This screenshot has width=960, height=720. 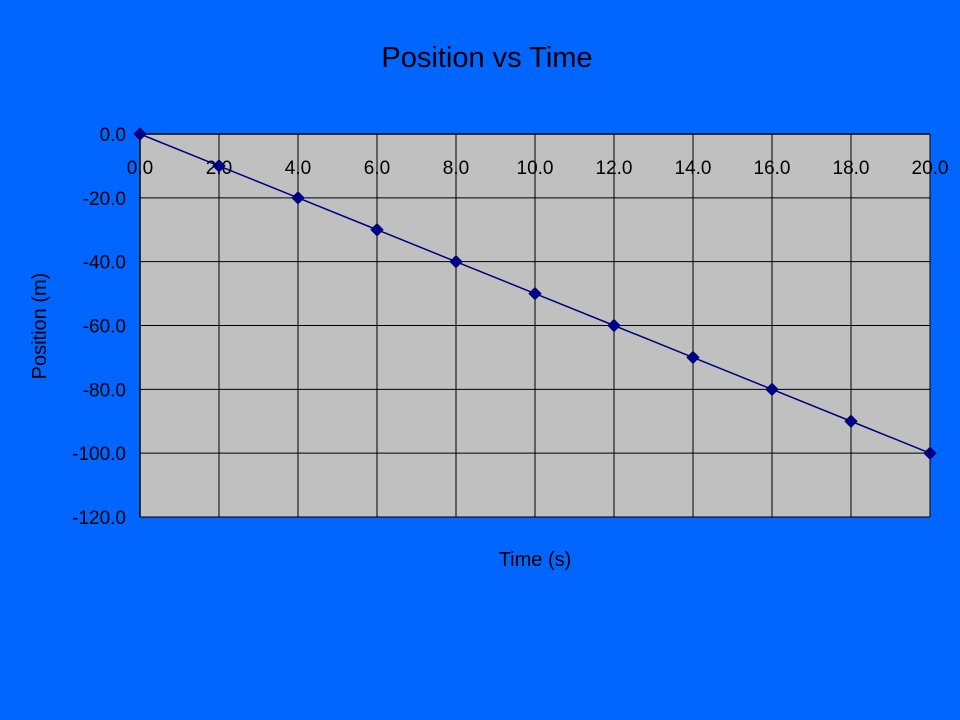 What do you see at coordinates (486, 58) in the screenshot?
I see `chart-title: Position vs Time` at bounding box center [486, 58].